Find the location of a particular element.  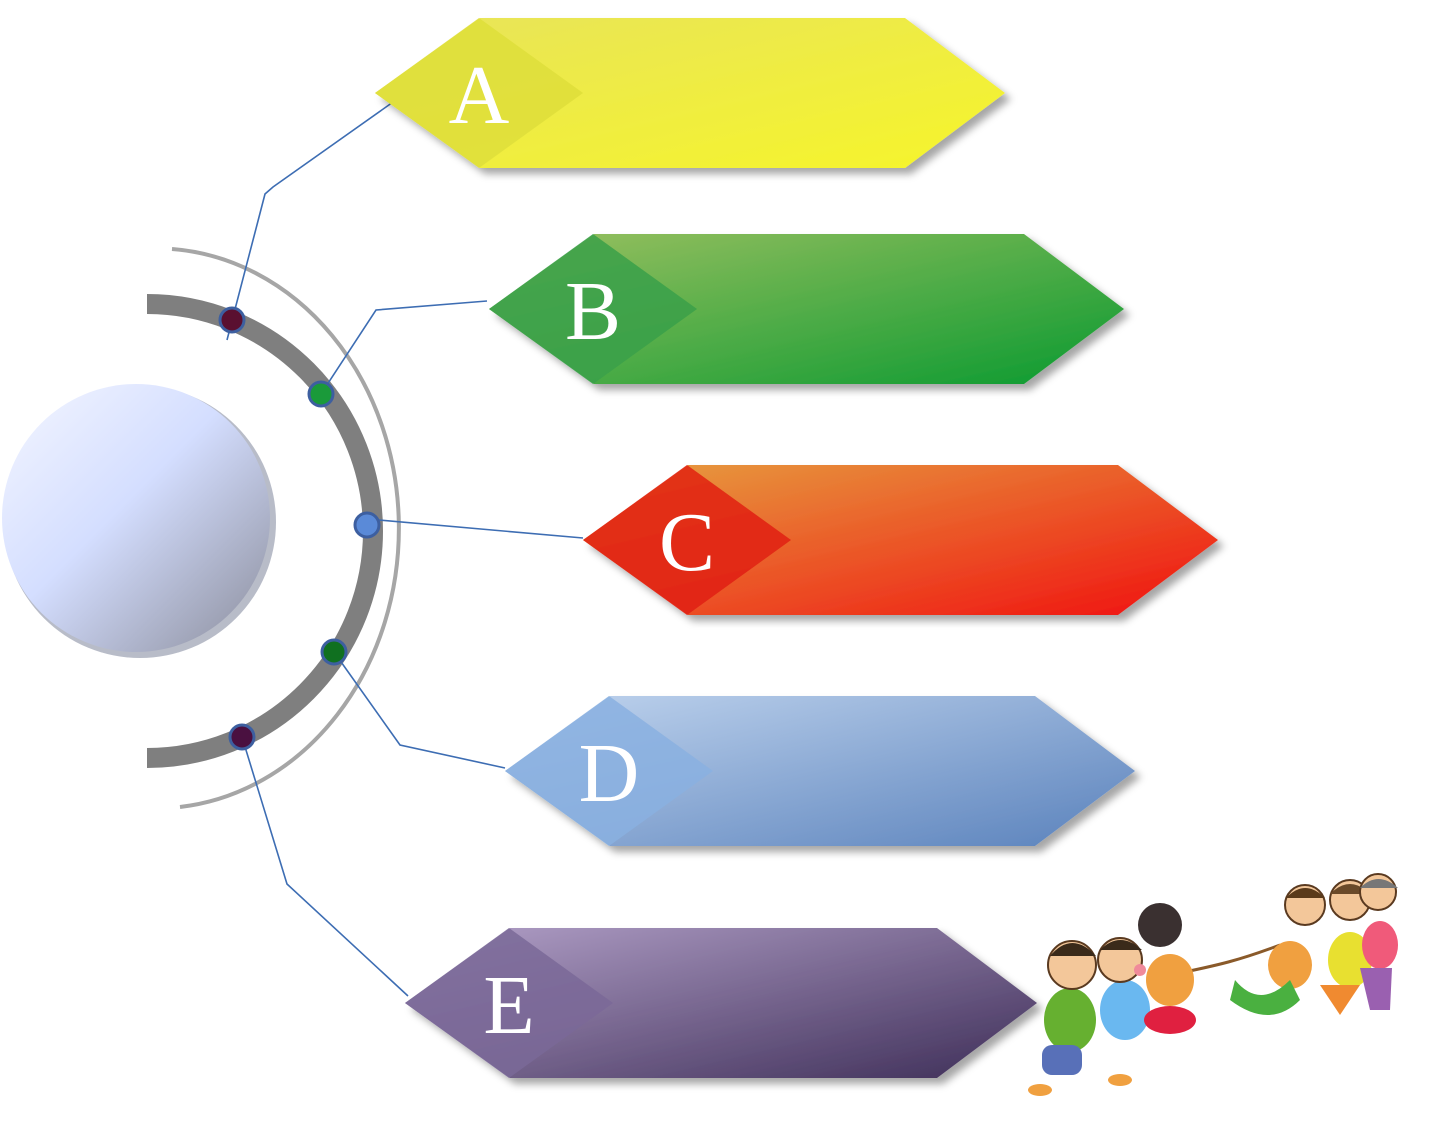

banner-a: A is located at coordinates (690, 93).